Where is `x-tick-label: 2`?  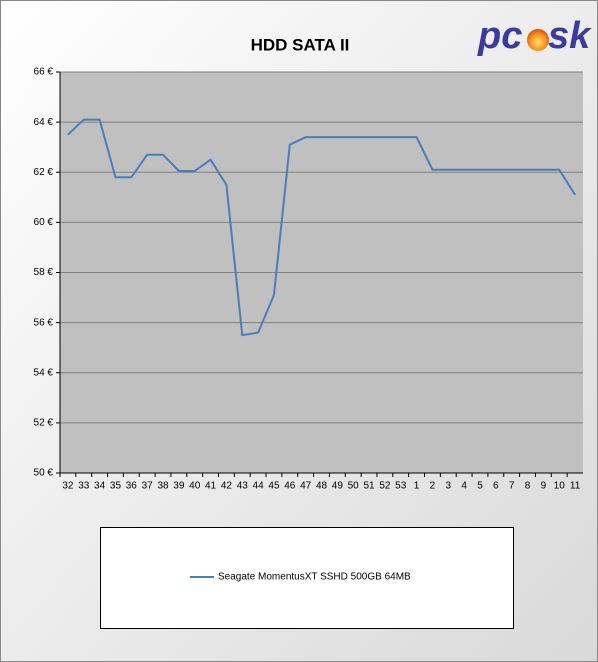 x-tick-label: 2 is located at coordinates (433, 486).